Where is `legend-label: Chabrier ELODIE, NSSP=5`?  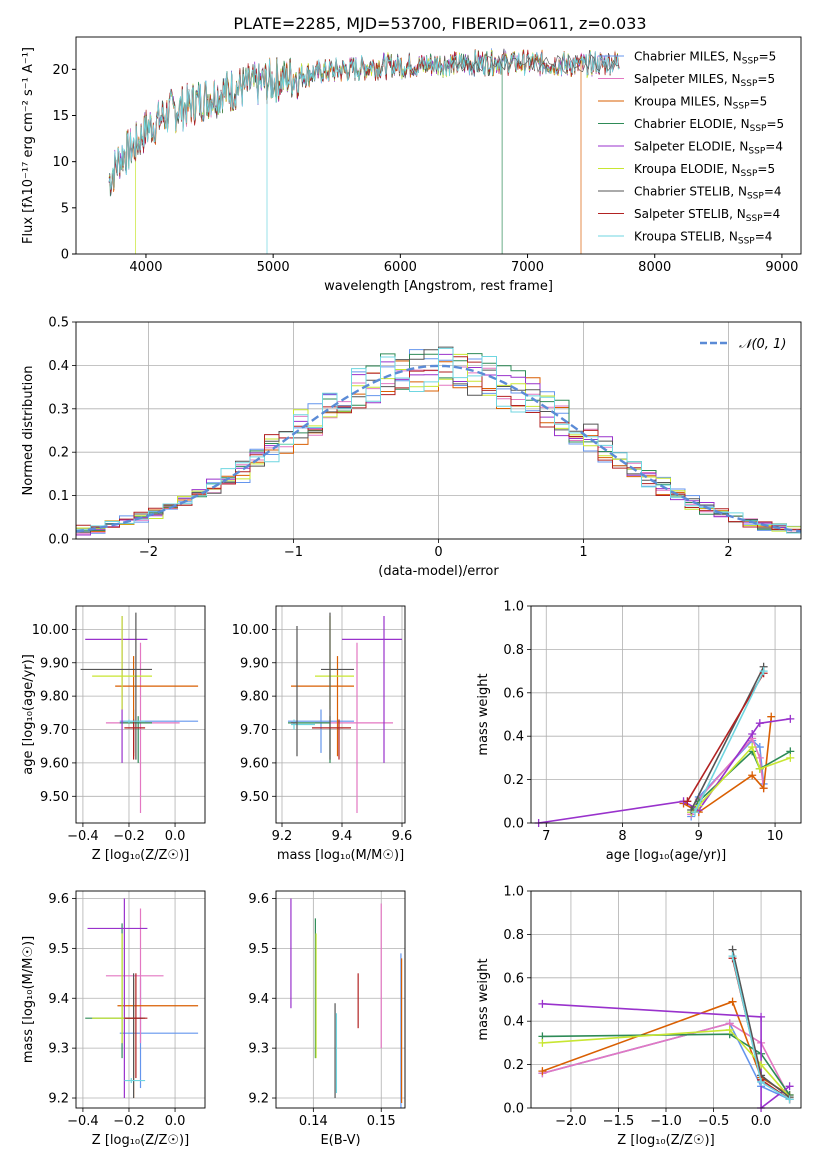 legend-label: Chabrier ELODIE, NSSP=5 is located at coordinates (709, 125).